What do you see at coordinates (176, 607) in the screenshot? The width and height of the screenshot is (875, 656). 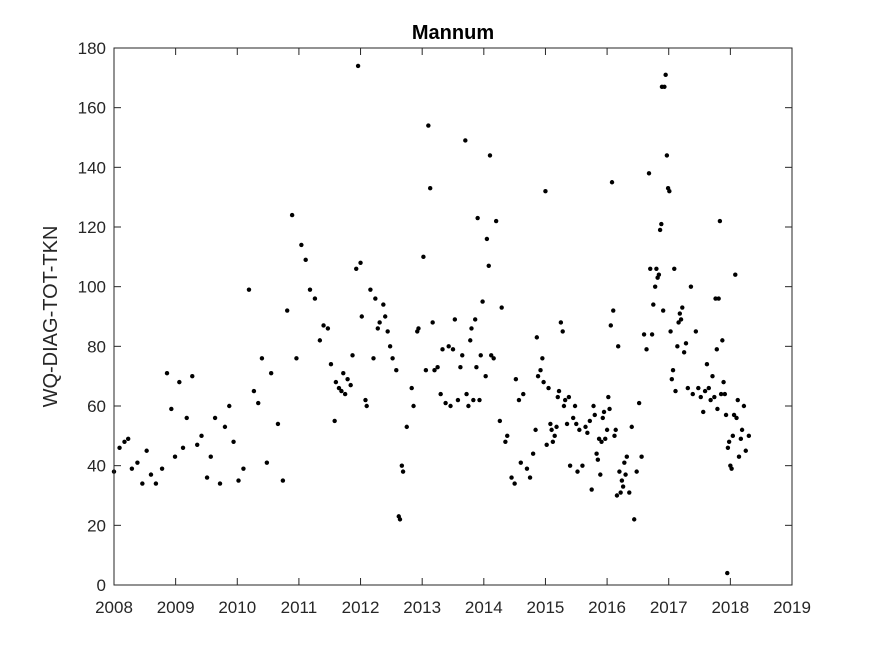 I see `x-tick-label: 2009` at bounding box center [176, 607].